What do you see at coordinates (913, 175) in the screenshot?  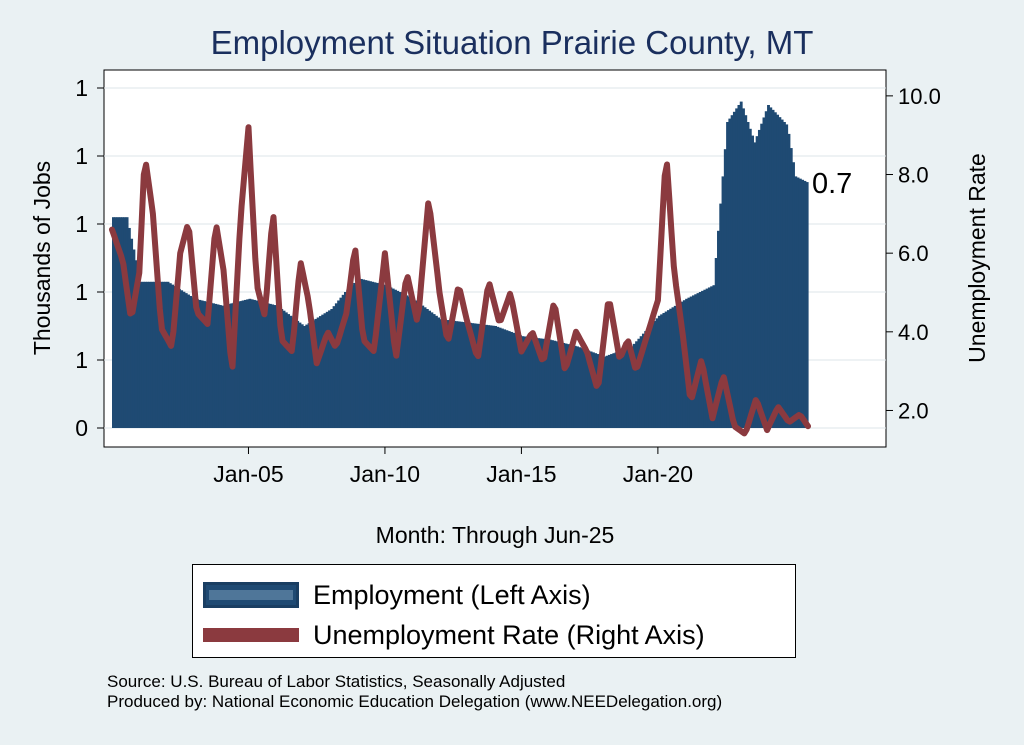 I see `right-tick-label: 8.0` at bounding box center [913, 175].